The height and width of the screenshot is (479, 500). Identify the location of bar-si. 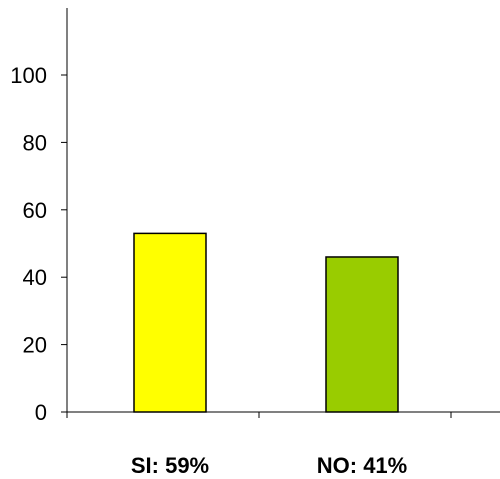
(170, 322).